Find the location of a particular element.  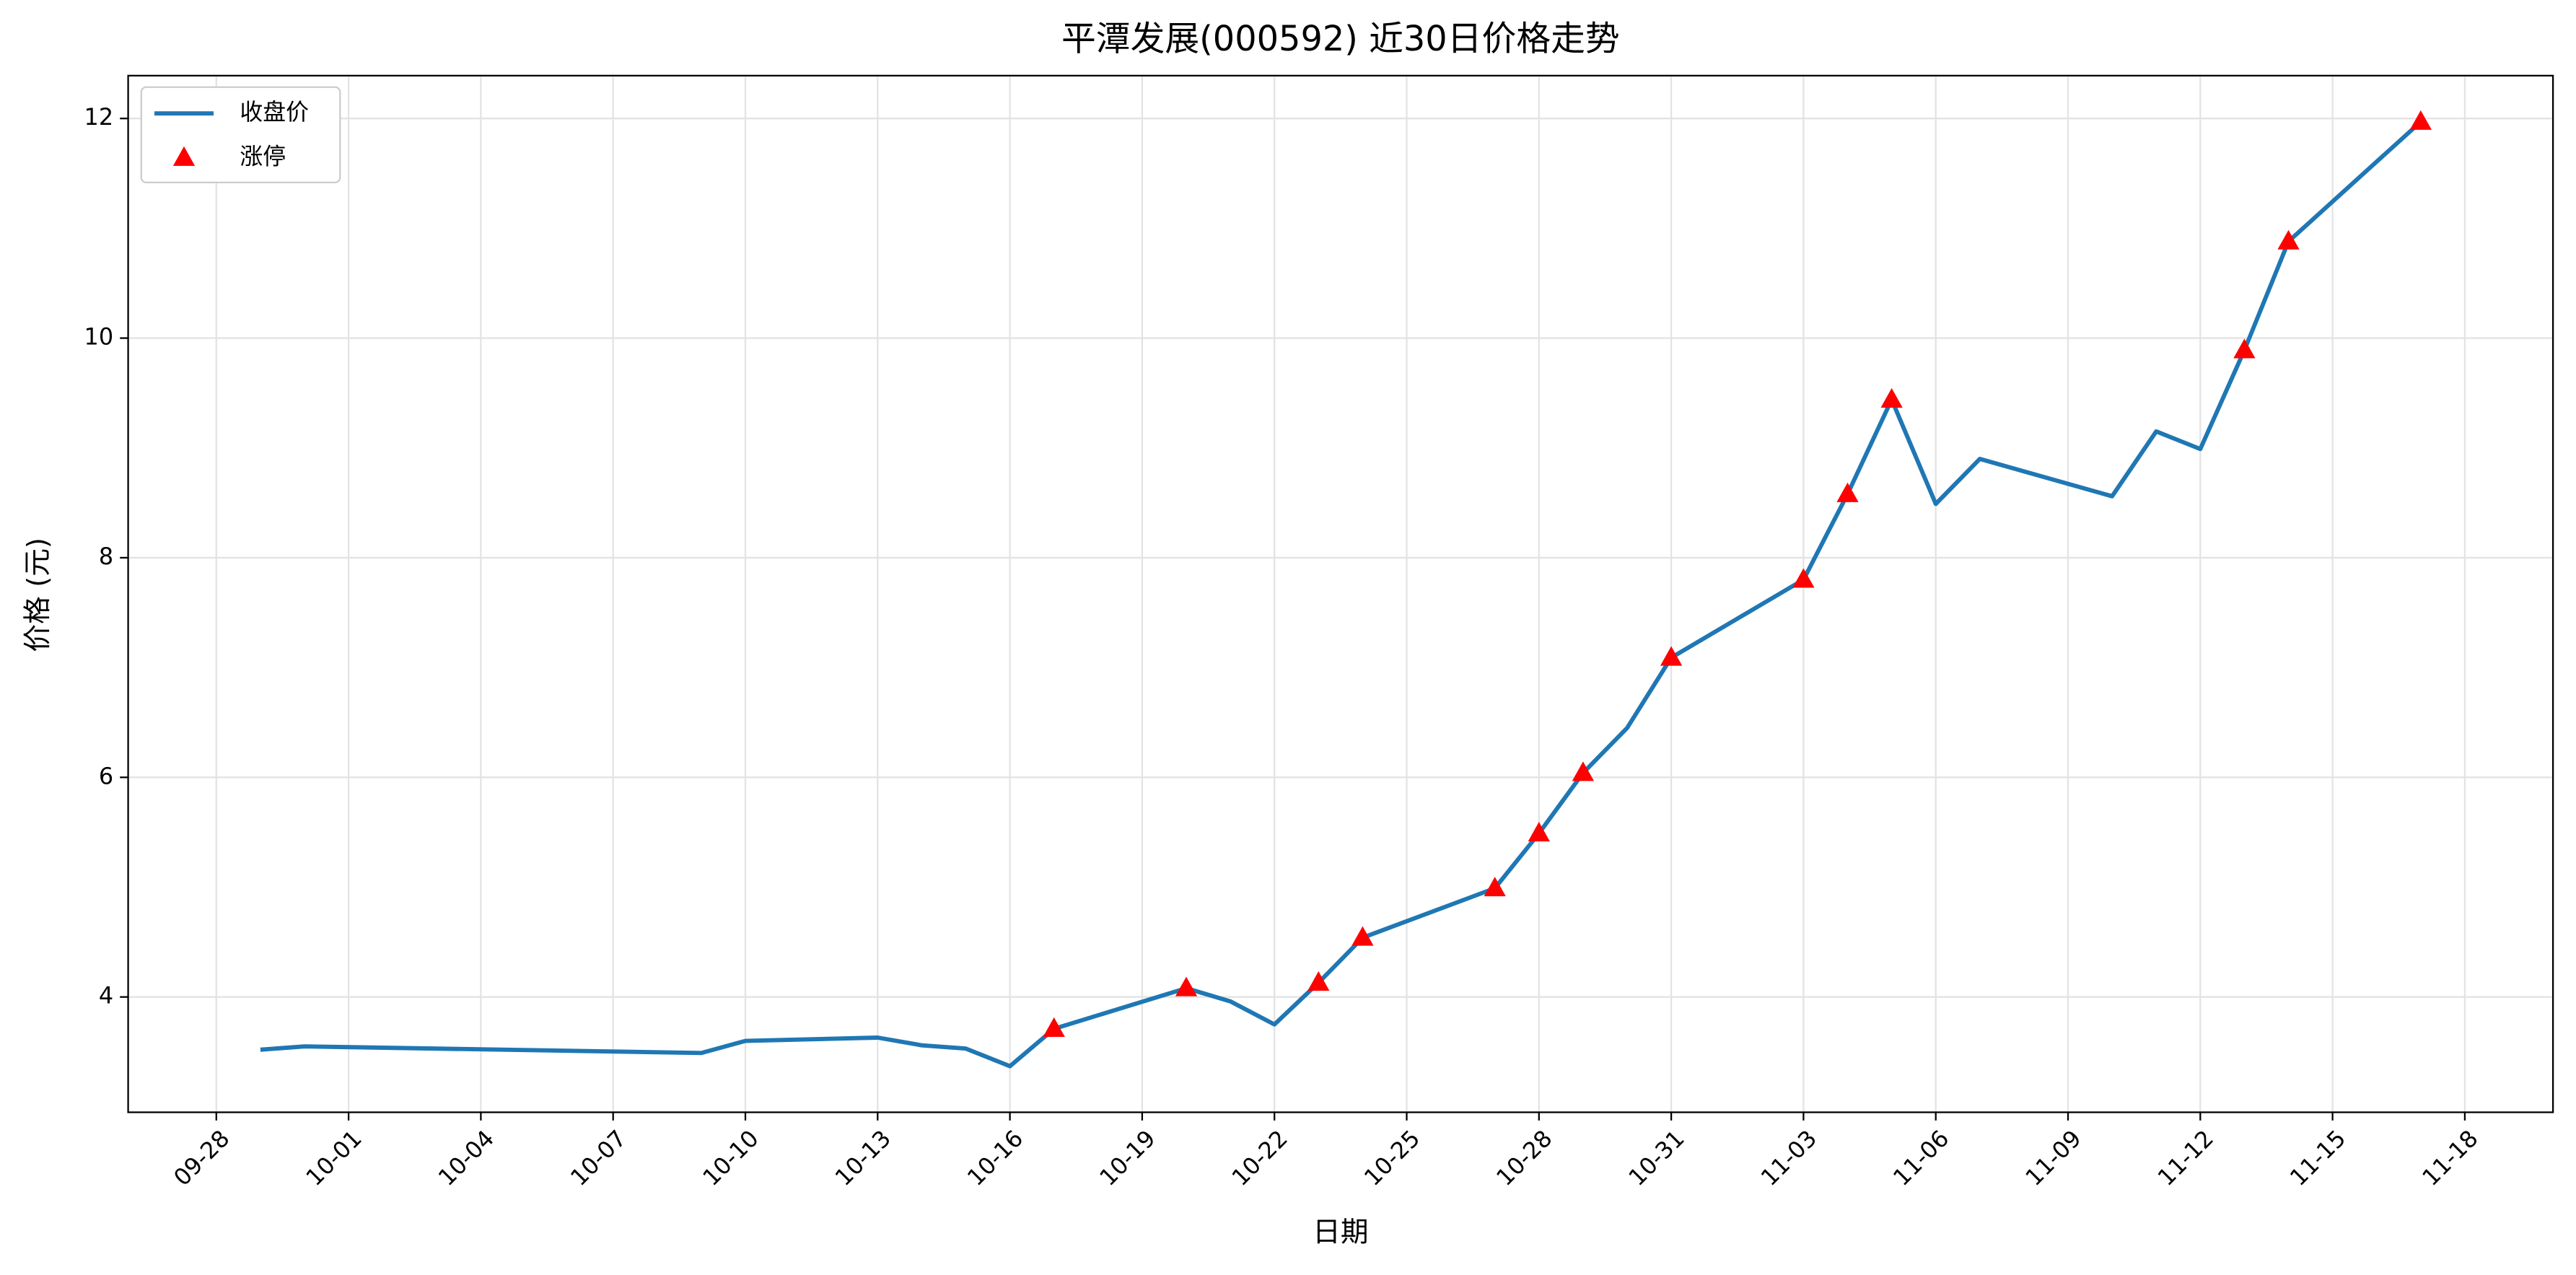

legend-swatch is located at coordinates (184, 156).